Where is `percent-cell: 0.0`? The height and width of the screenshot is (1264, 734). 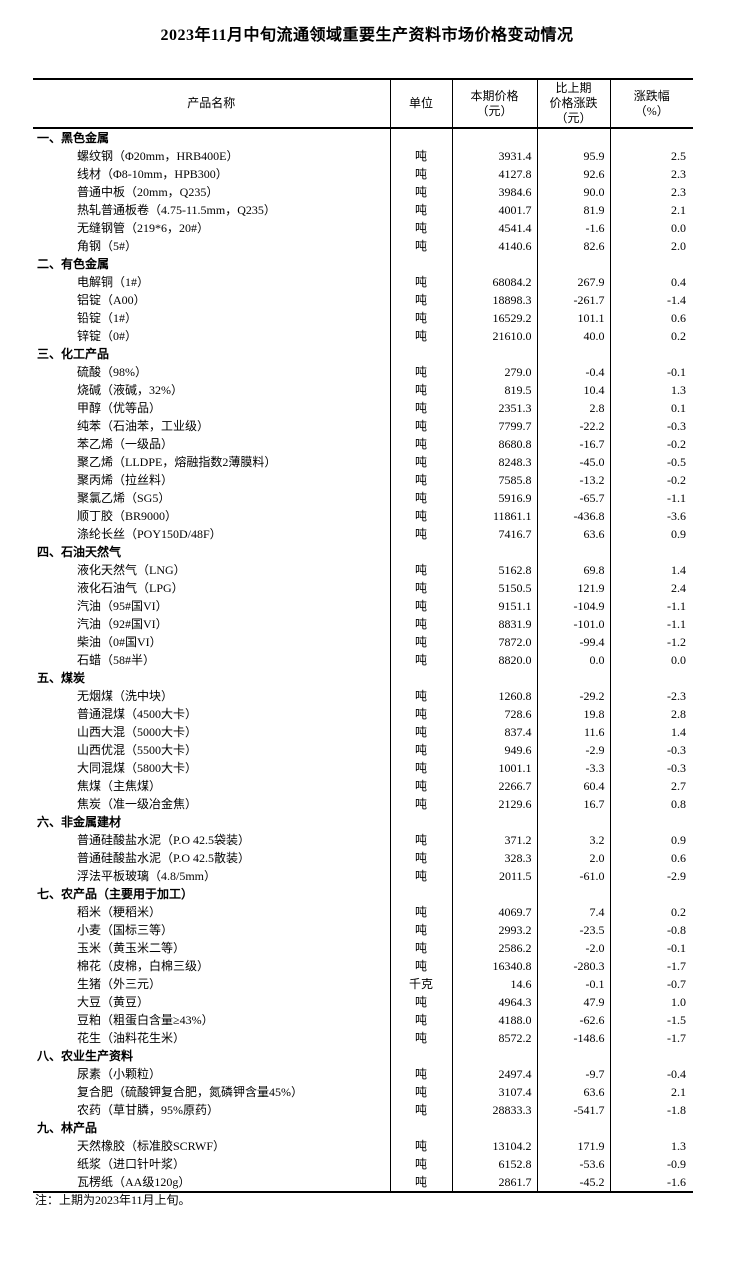
percent-cell: 0.0 is located at coordinates (651, 660).